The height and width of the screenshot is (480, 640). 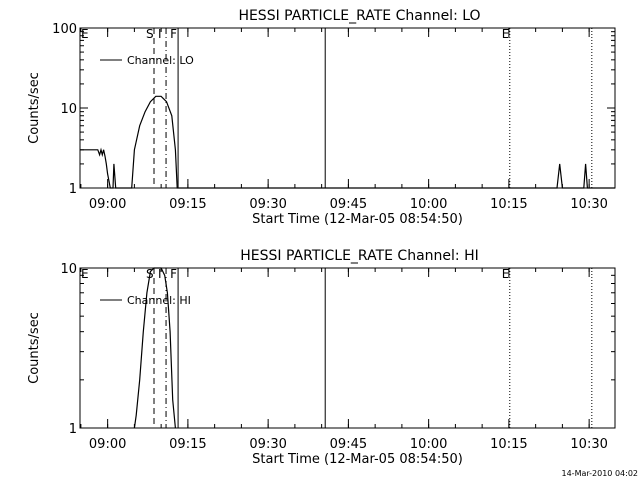 What do you see at coordinates (150, 34) in the screenshot?
I see `marker-label-S: S` at bounding box center [150, 34].